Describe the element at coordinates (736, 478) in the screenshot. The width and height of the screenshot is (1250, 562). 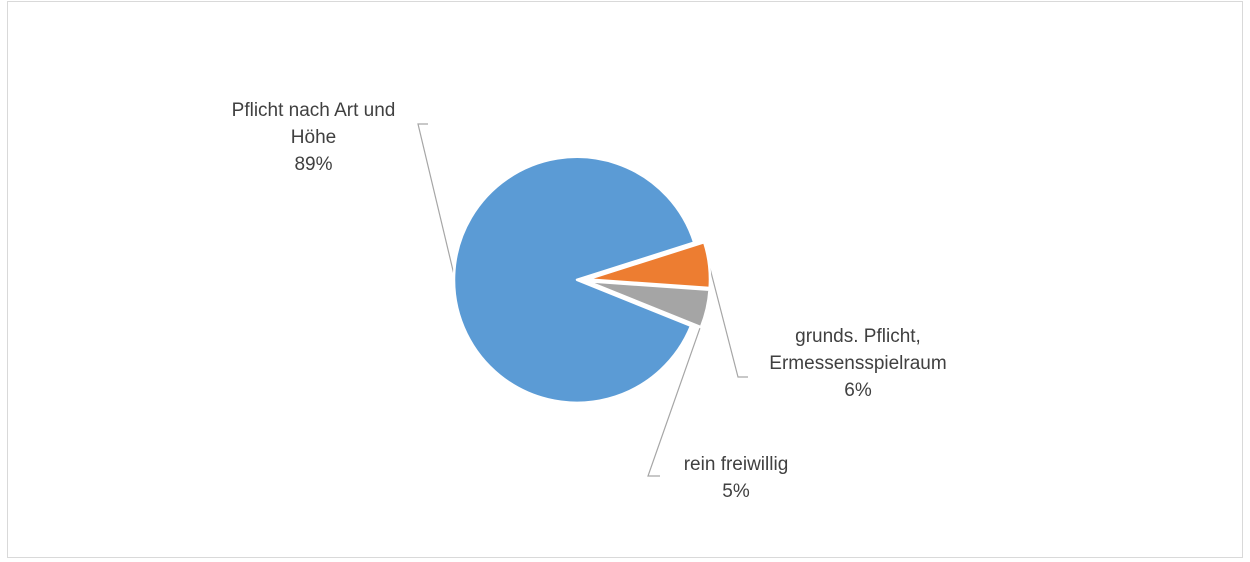
I see `data-label-freiwillig: rein freiwillig 5%` at that location.